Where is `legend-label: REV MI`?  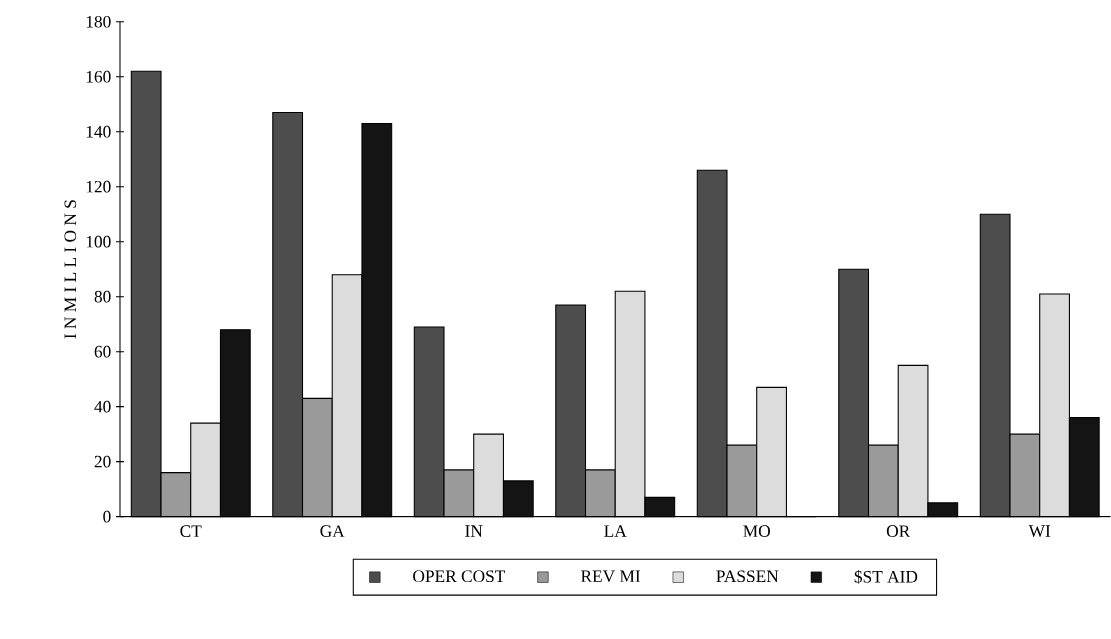
legend-label: REV MI is located at coordinates (611, 576).